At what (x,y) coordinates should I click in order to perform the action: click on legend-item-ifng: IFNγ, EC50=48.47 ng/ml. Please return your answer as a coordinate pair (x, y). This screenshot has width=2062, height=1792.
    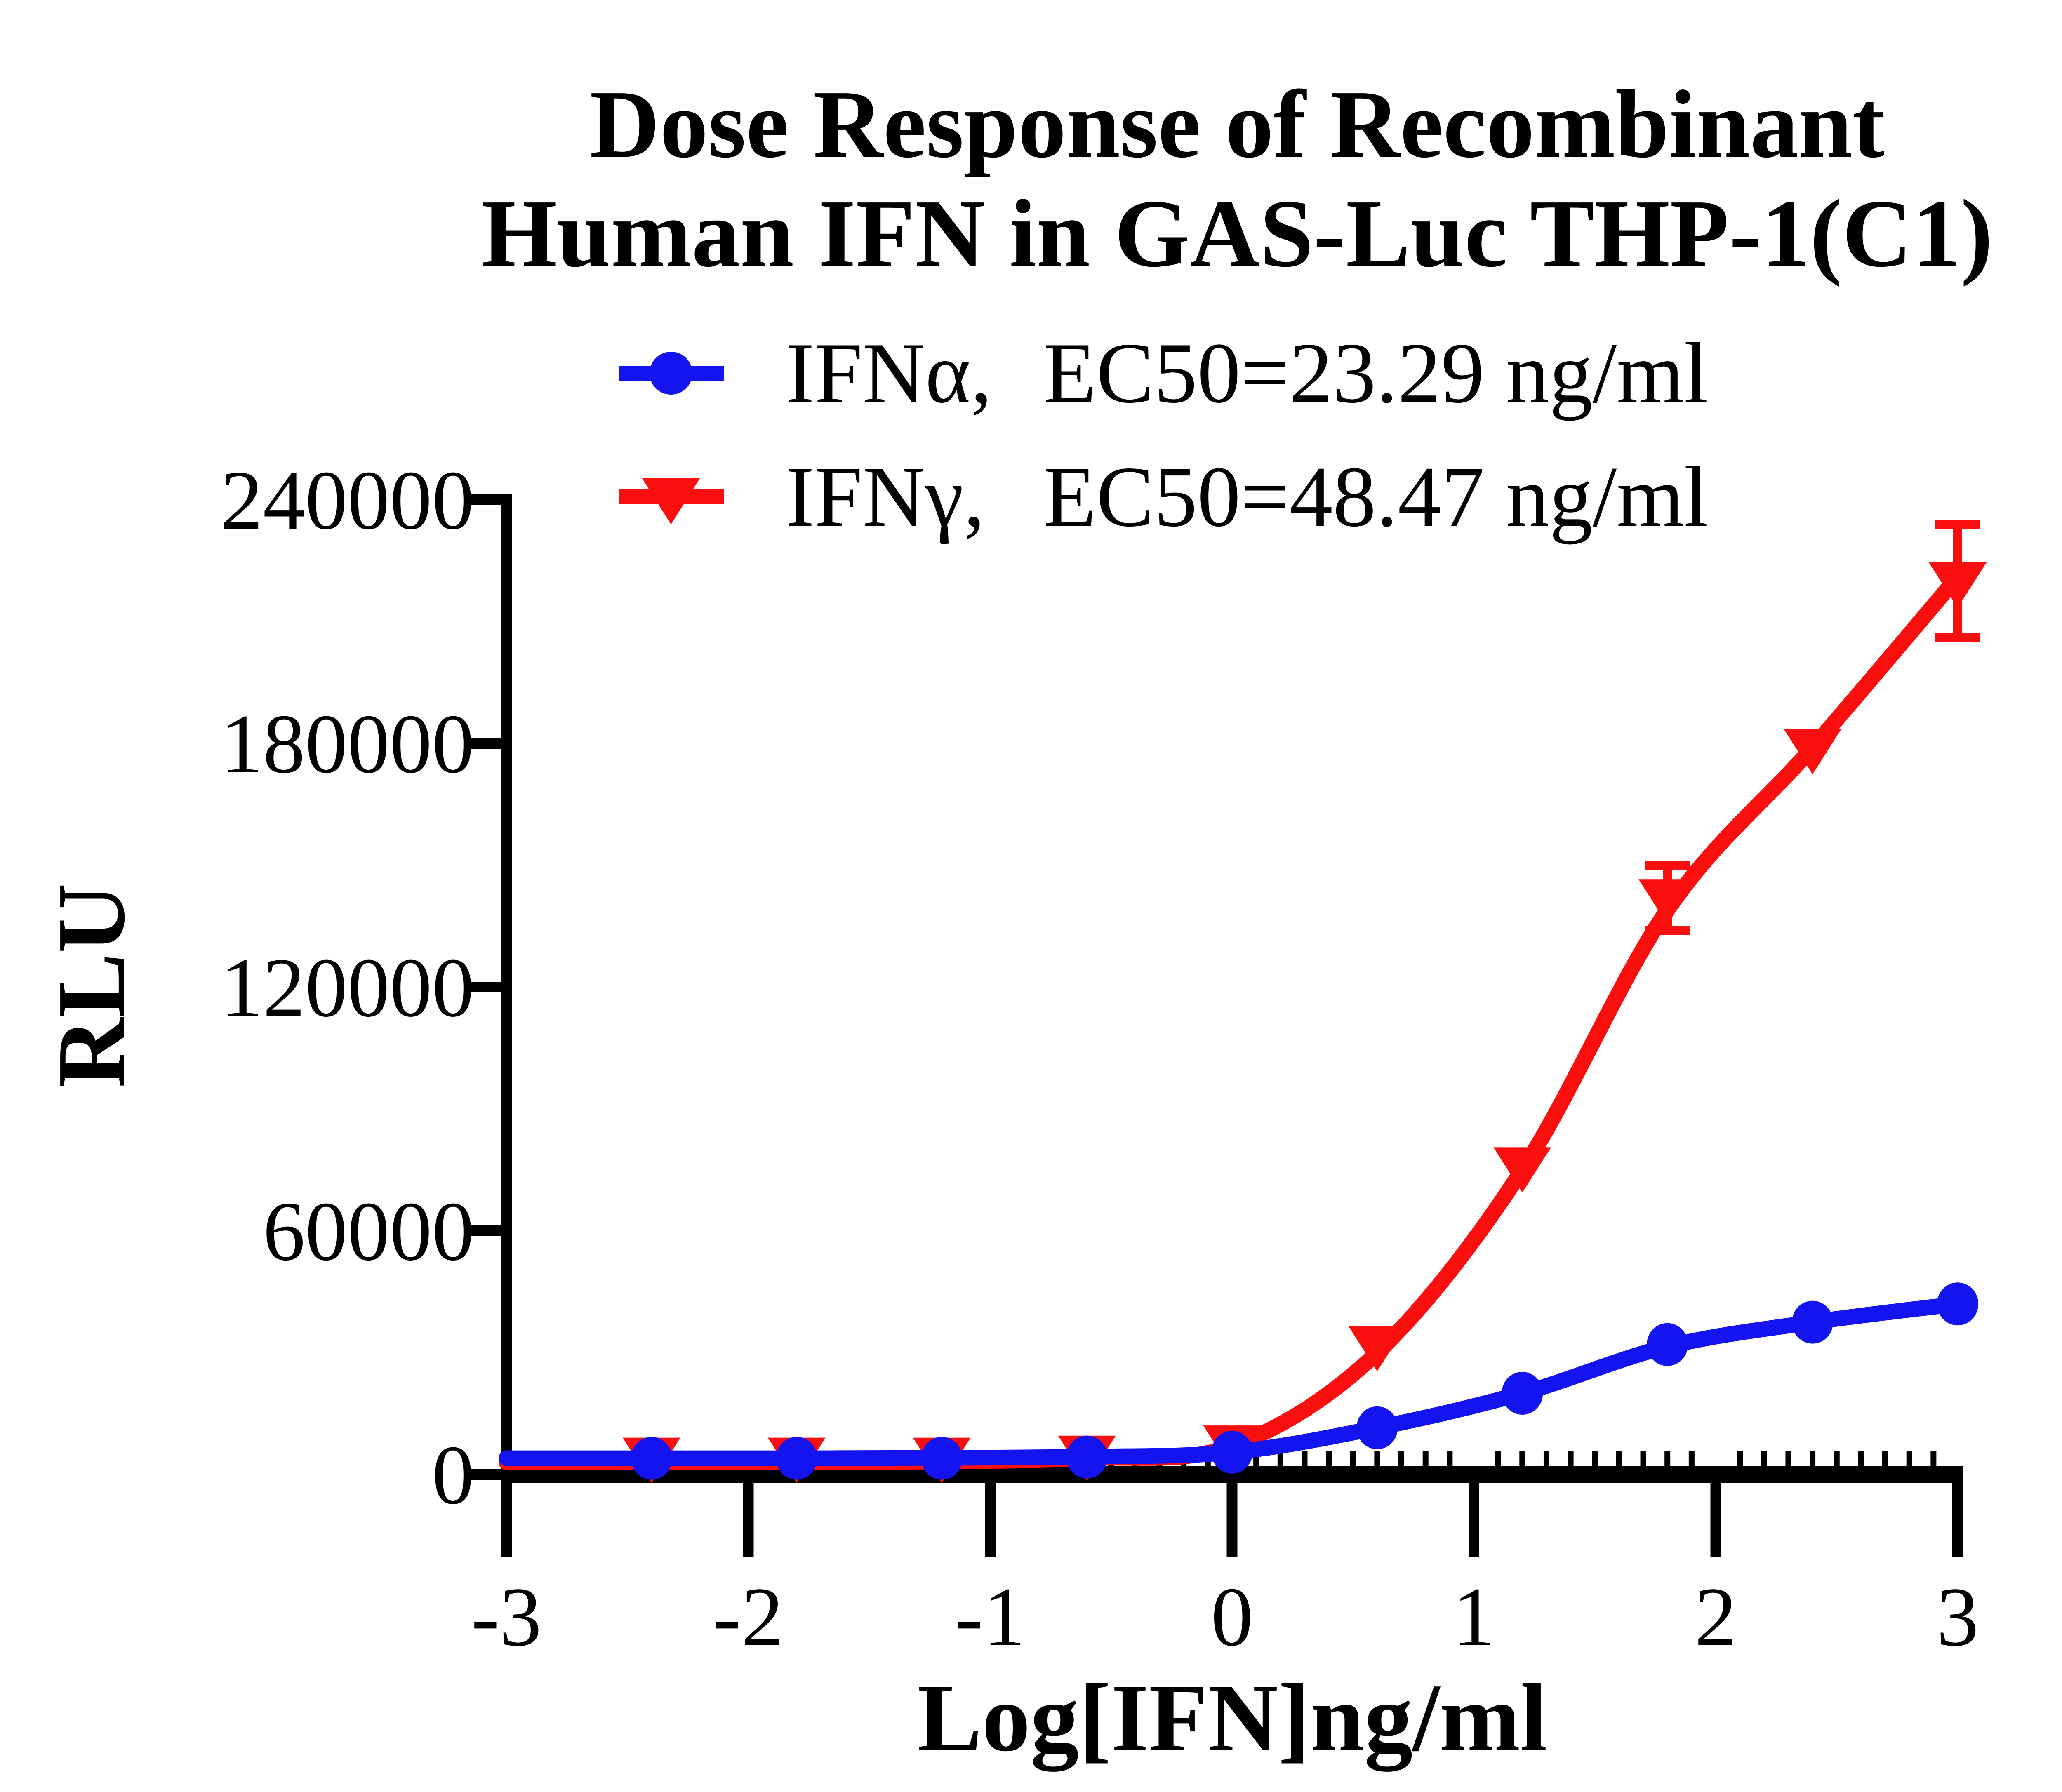
    Looking at the image, I should click on (1163, 497).